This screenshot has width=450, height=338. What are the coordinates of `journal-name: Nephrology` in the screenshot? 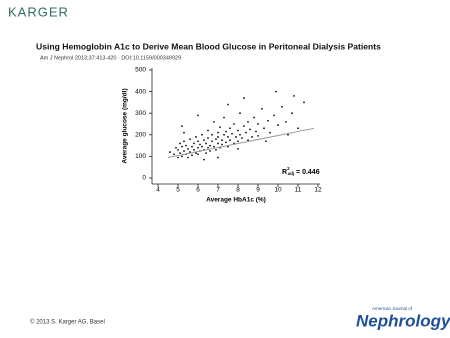 It's located at (403, 320).